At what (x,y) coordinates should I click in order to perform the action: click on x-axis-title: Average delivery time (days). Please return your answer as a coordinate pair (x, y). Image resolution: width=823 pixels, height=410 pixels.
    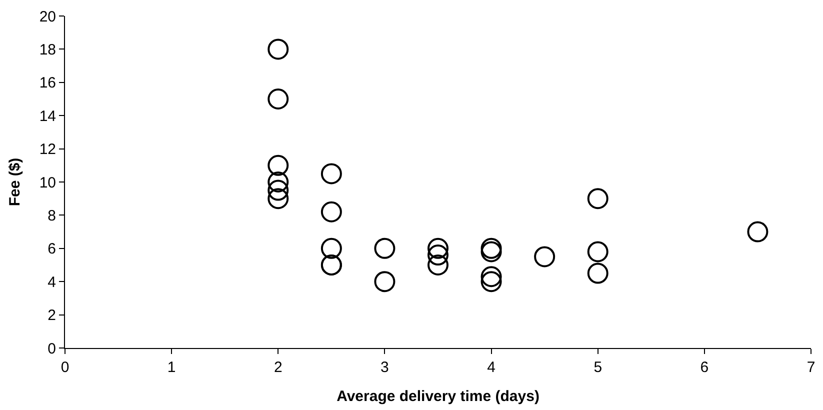
    Looking at the image, I should click on (438, 396).